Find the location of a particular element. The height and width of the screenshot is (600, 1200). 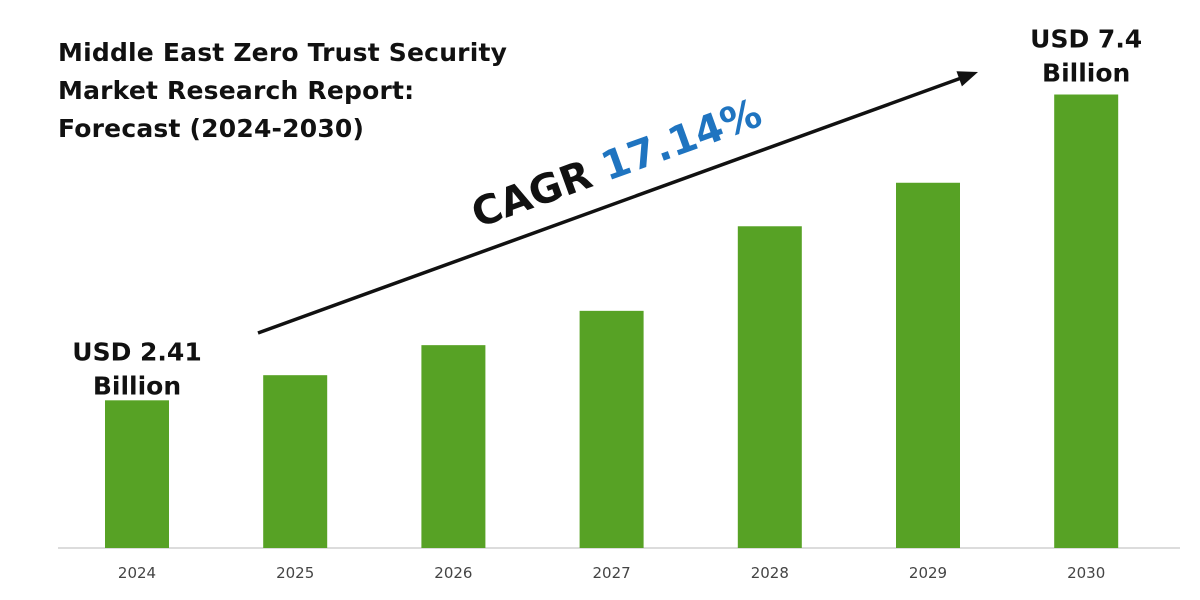

x-tick-label-2028: 2028 is located at coordinates (770, 573).